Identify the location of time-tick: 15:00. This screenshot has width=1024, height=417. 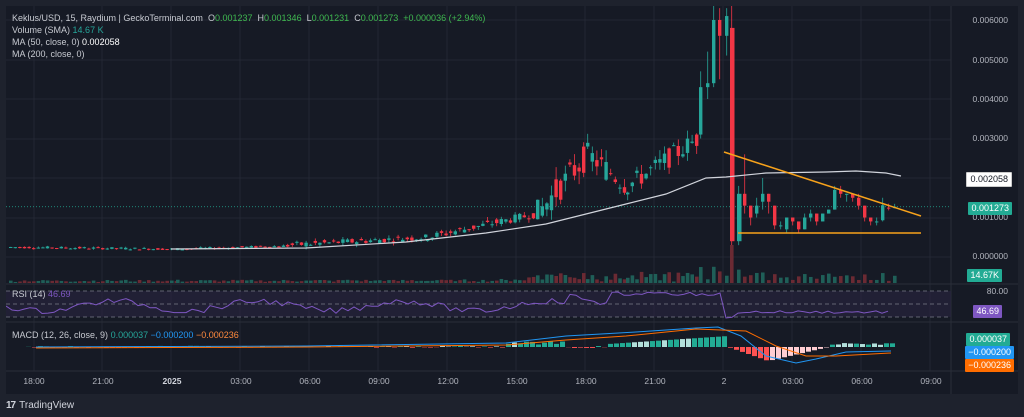
(517, 381).